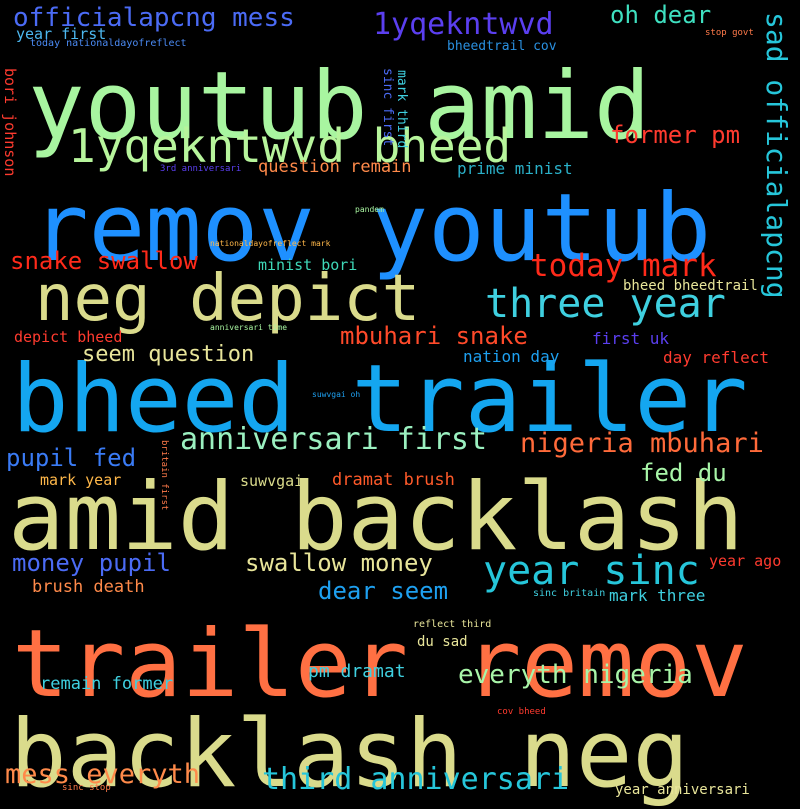 The width and height of the screenshot is (800, 809). I want to click on word-sad-officialapcng: sad officialapcng, so click(776, 155).